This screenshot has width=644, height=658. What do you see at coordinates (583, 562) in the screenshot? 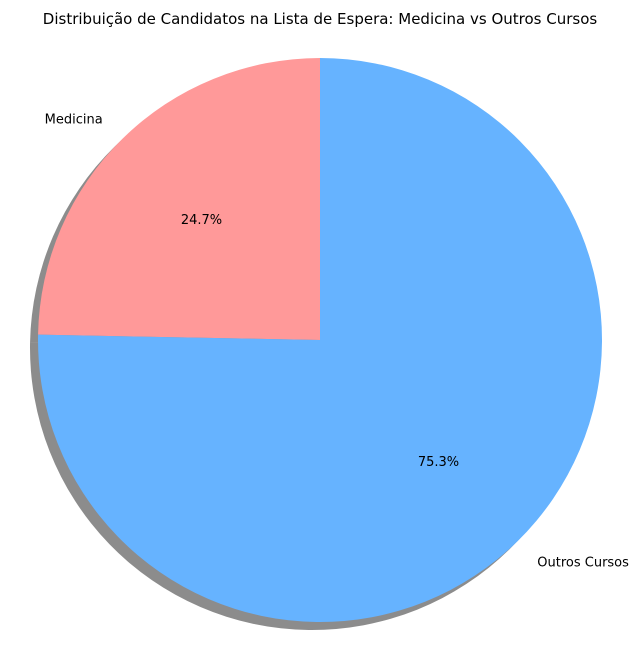
I see `slice-category-label: Outros Cursos` at bounding box center [583, 562].